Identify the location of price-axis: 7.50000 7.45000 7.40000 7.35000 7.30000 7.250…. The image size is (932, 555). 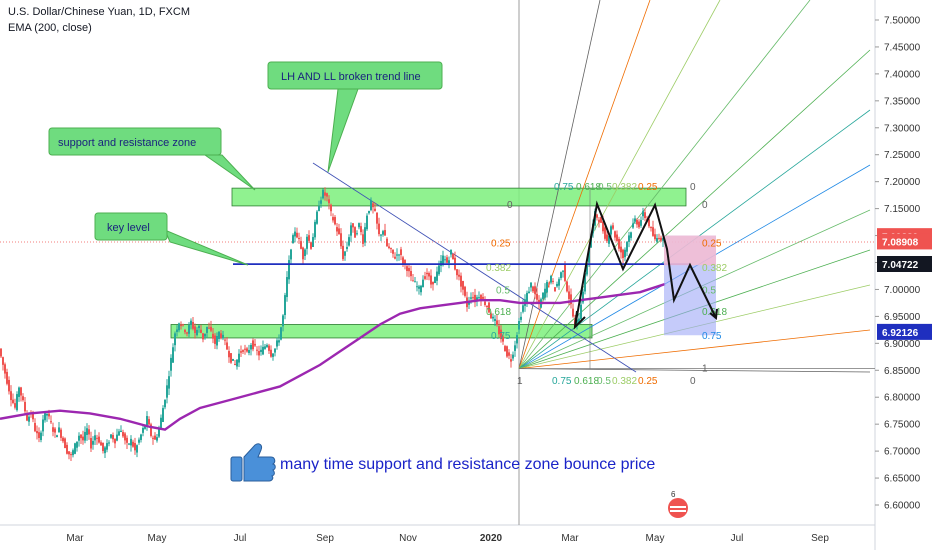
(898, 264).